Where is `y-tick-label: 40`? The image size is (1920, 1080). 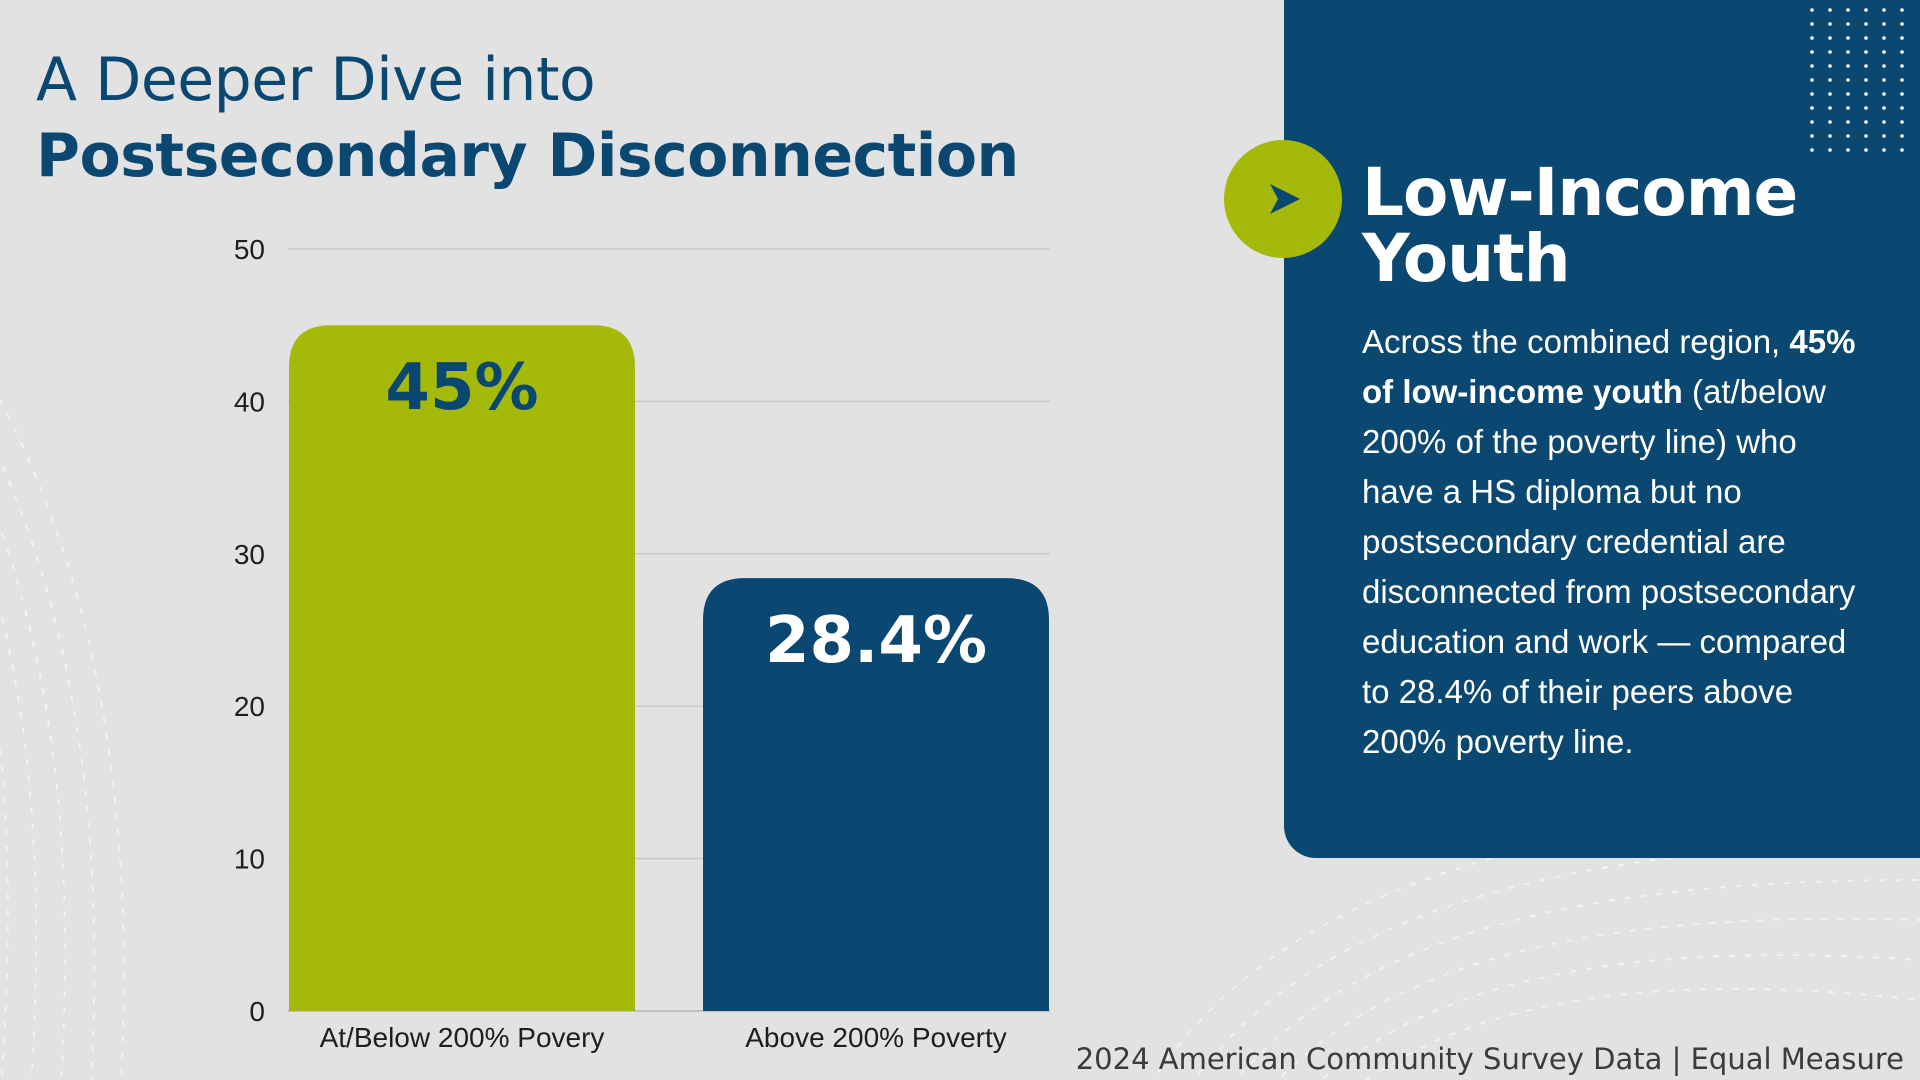
y-tick-label: 40 is located at coordinates (249, 401).